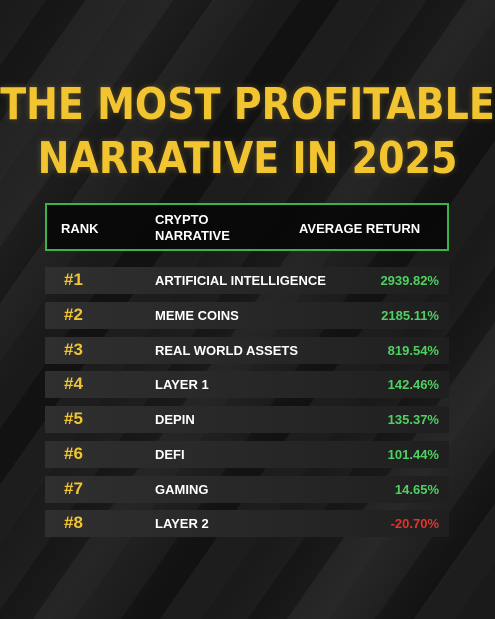 This screenshot has width=495, height=619. What do you see at coordinates (409, 280) in the screenshot?
I see `row-return: 2939.82%` at bounding box center [409, 280].